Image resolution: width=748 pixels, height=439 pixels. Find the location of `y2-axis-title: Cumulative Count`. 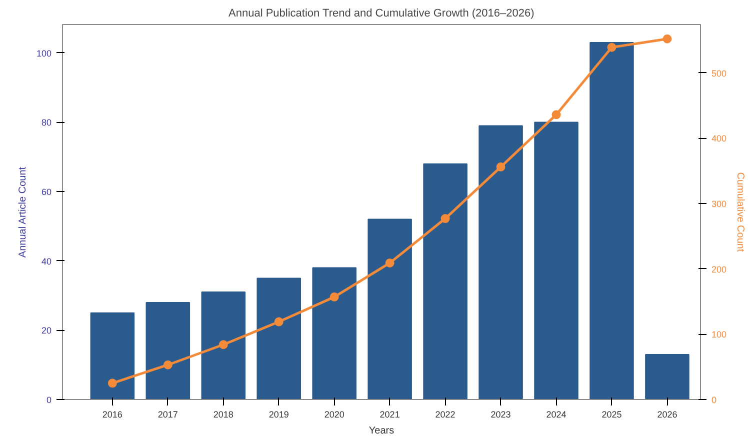

y2-axis-title: Cumulative Count is located at coordinates (740, 212).